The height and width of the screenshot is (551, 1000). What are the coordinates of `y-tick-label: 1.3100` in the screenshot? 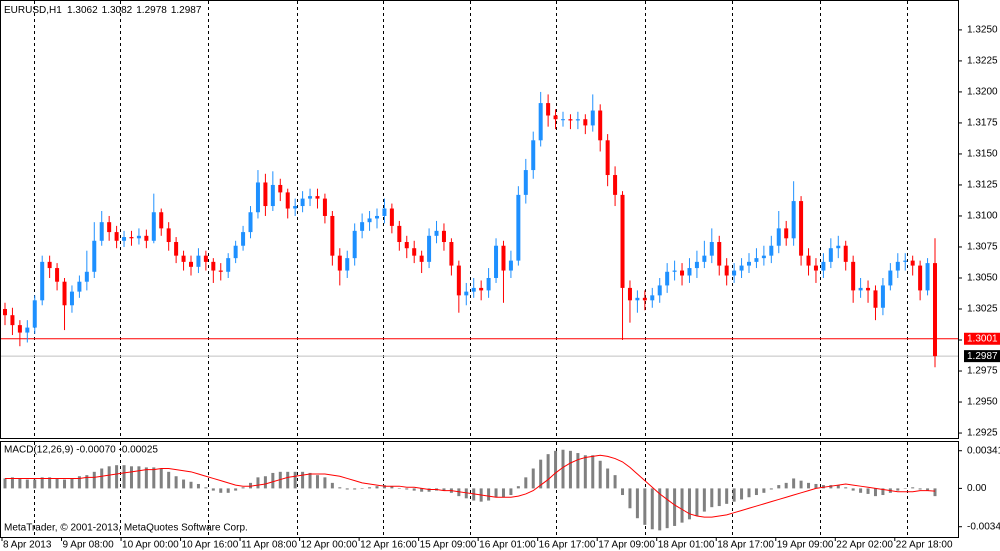 It's located at (982, 216).